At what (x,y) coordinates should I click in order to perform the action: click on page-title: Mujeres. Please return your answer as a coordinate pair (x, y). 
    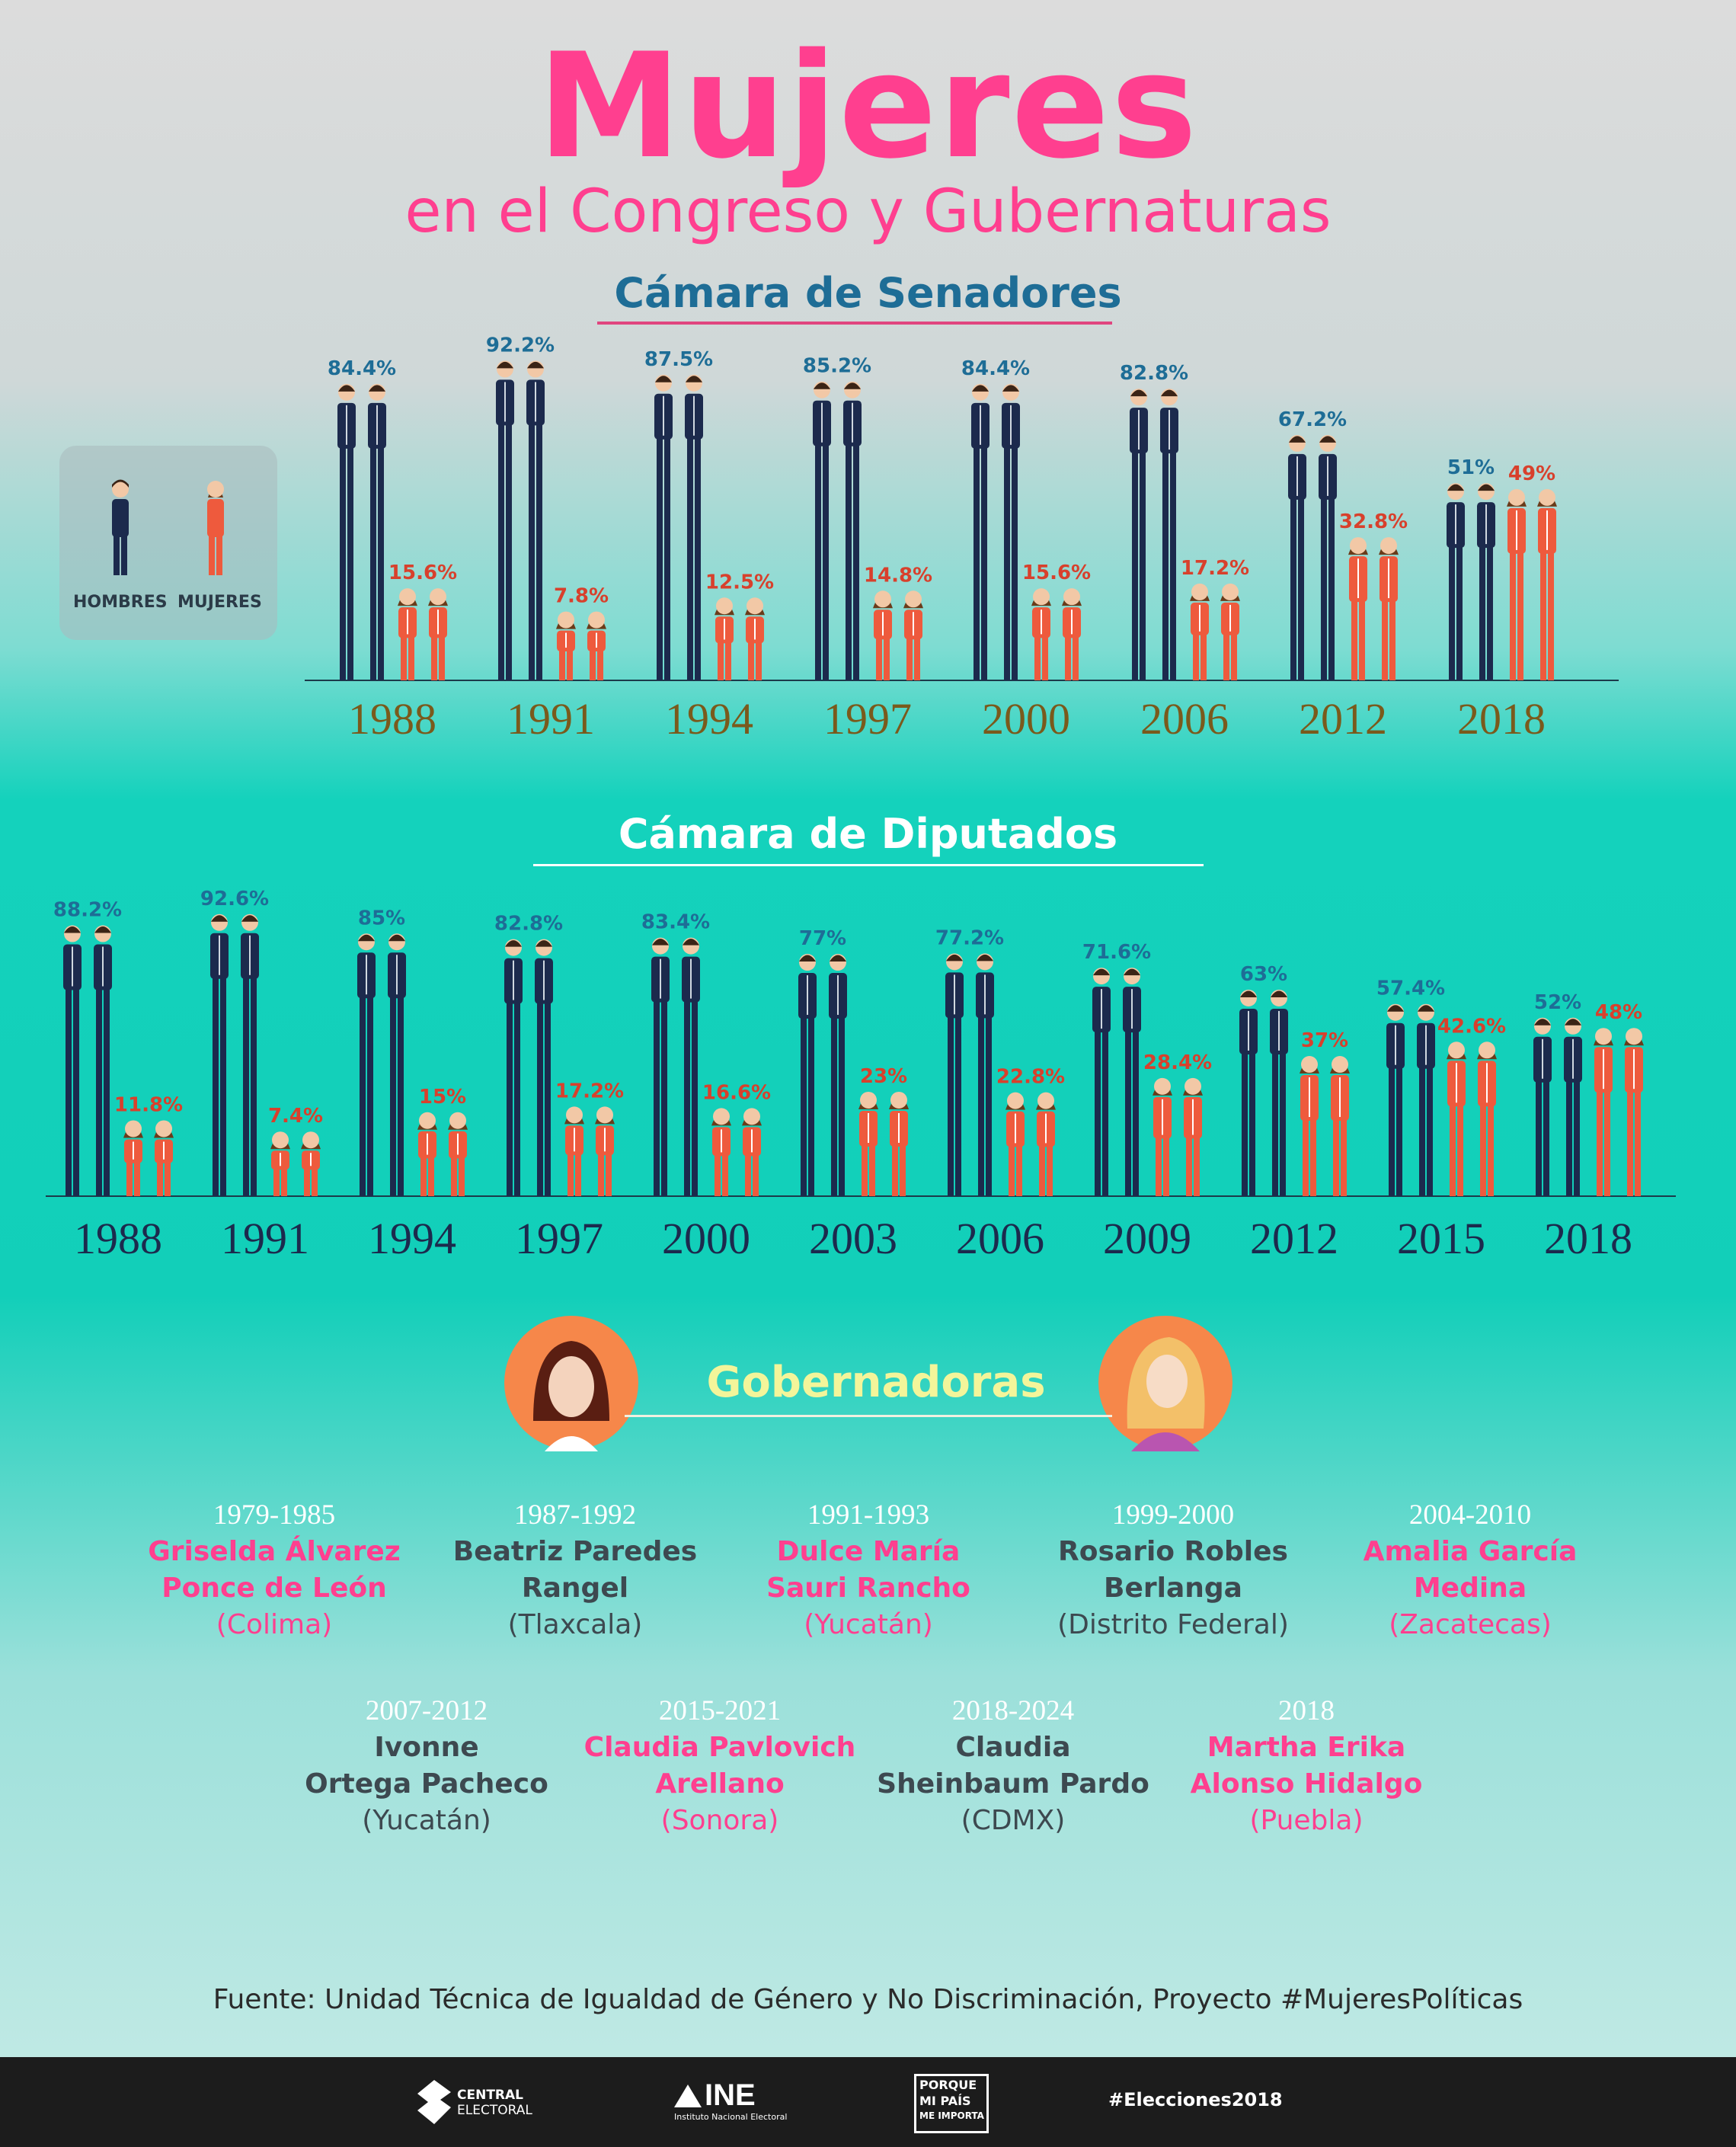
    Looking at the image, I should click on (868, 106).